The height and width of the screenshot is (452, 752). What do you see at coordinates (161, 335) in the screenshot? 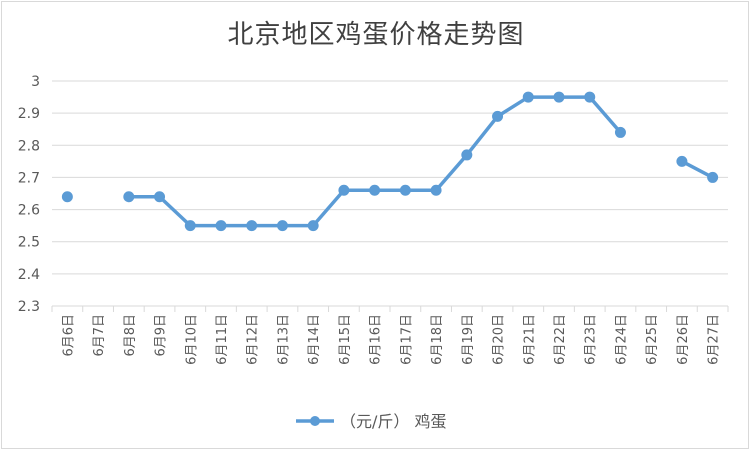
I see `x-tick-label: 6月9日` at bounding box center [161, 335].